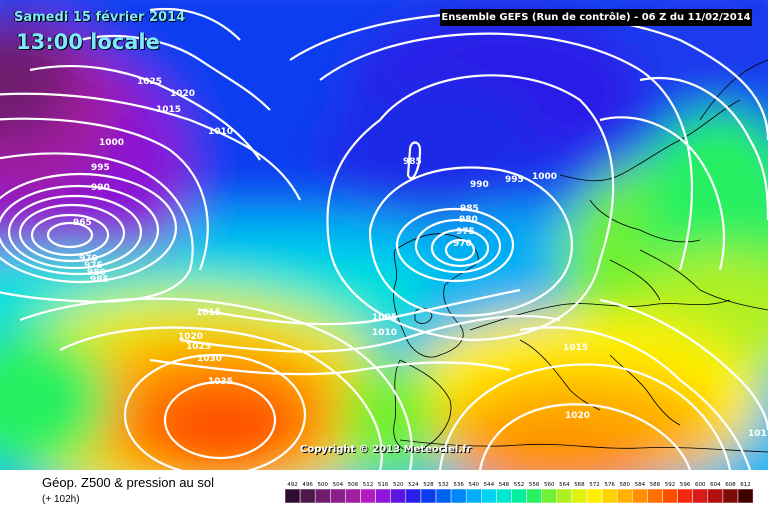  Describe the element at coordinates (519, 485) in the screenshot. I see `legend-value: 552` at that location.